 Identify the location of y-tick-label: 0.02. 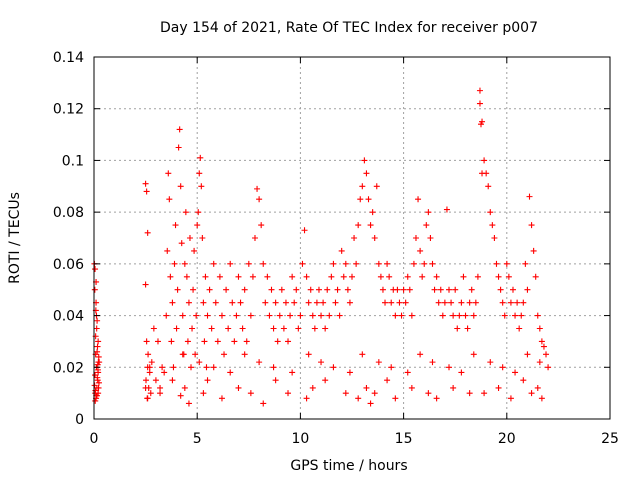
(68, 368).